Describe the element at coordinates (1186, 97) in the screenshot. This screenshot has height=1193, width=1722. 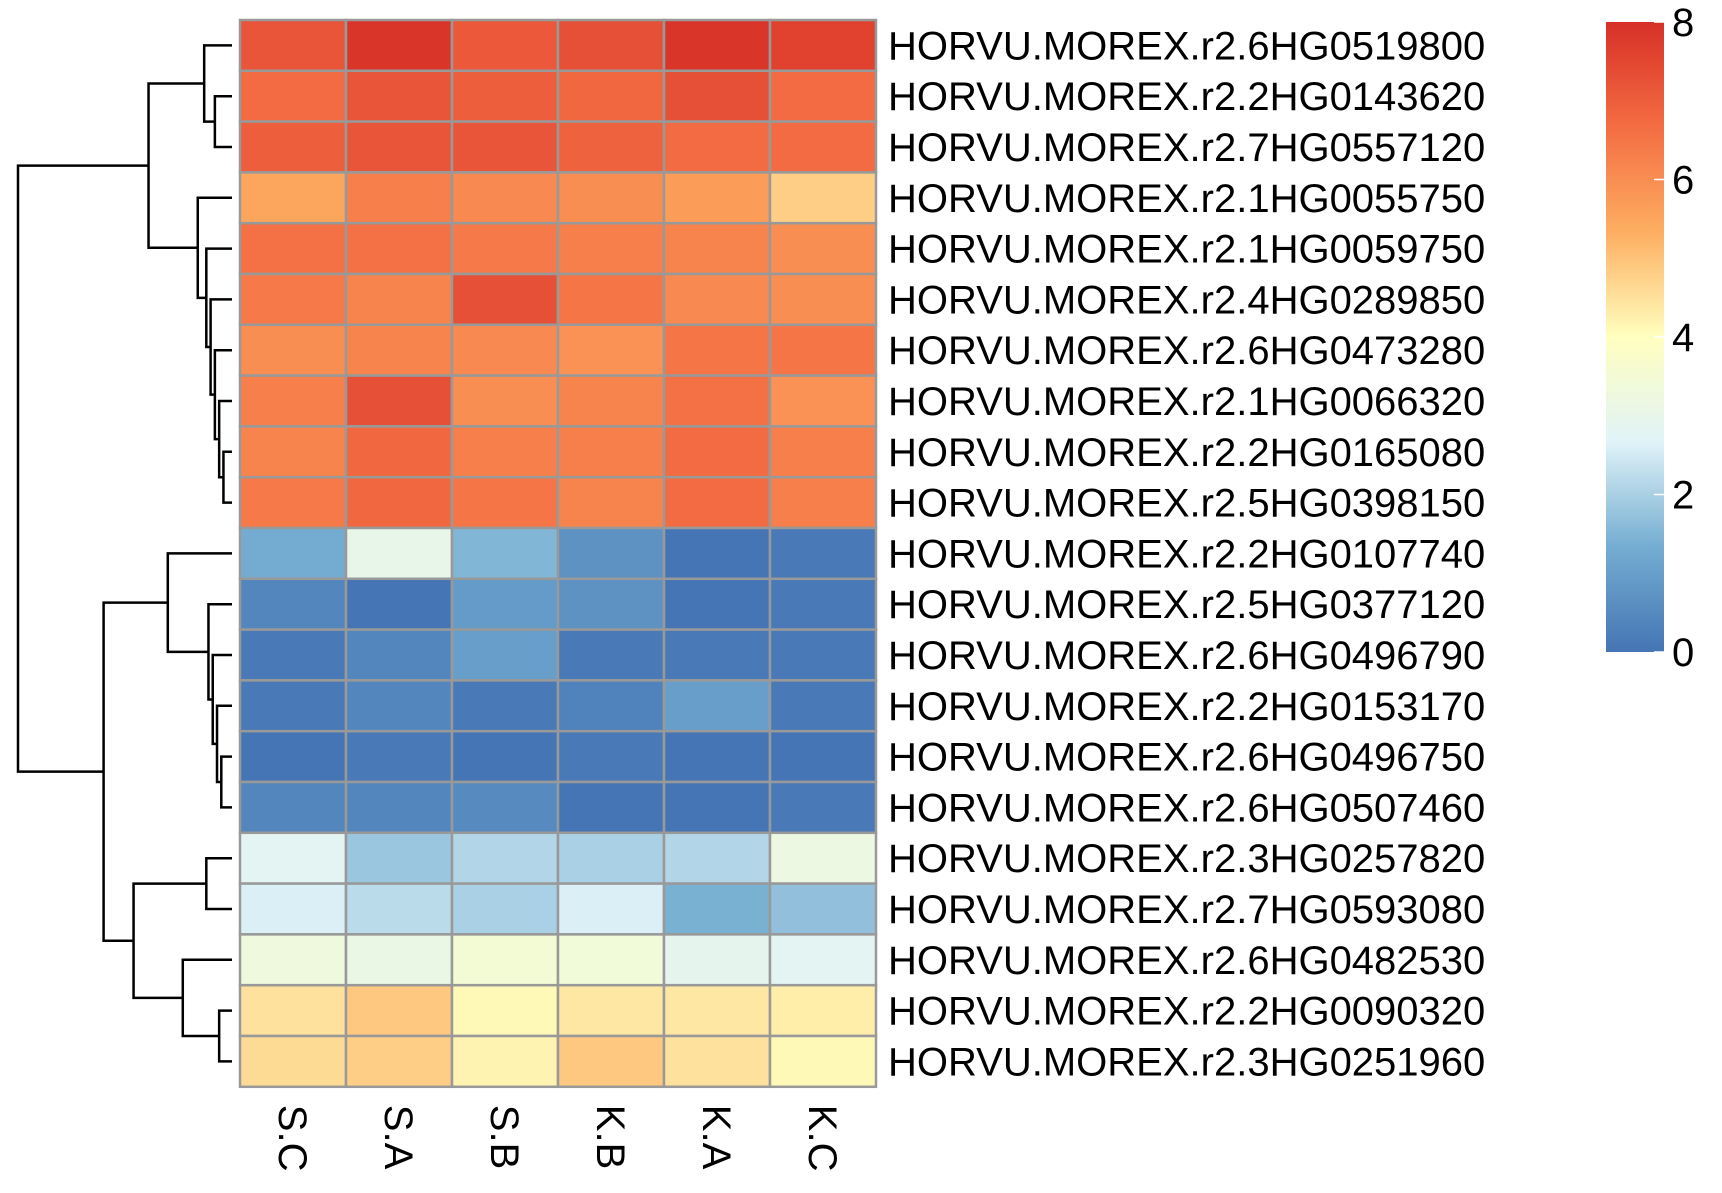
I see `row-label: HORVU.MOREX.r2.2HG0143620` at that location.